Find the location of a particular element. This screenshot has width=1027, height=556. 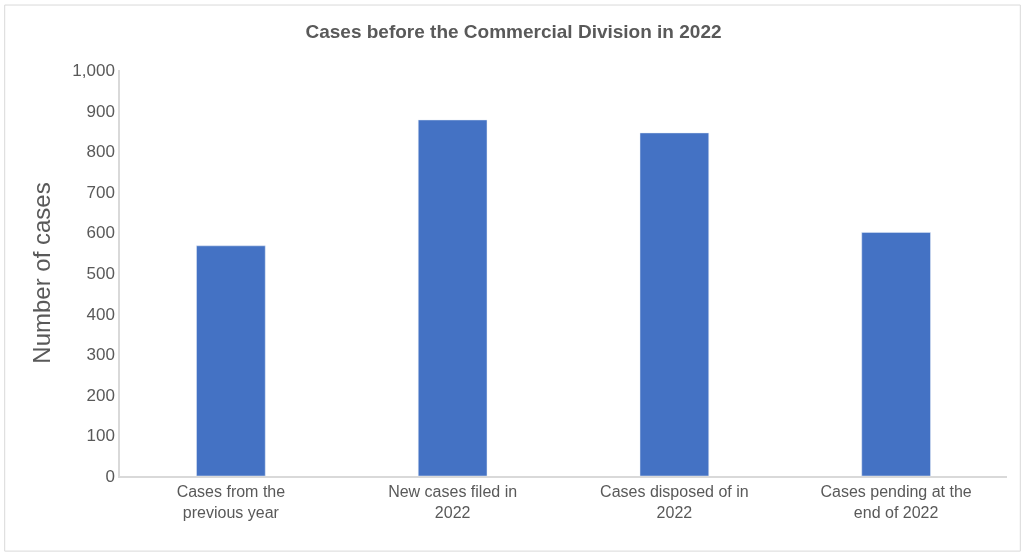

y-axis-title: Number of cases is located at coordinates (41, 273).